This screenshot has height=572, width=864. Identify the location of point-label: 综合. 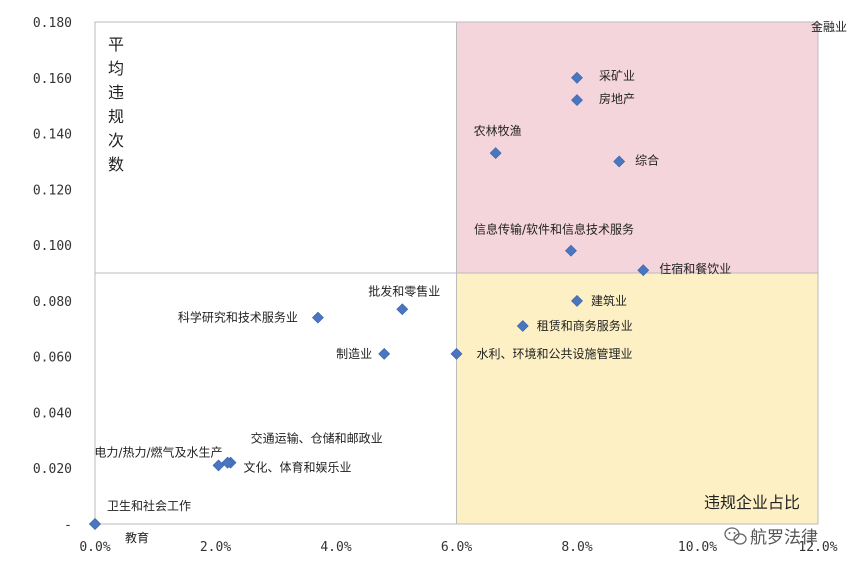
(647, 159).